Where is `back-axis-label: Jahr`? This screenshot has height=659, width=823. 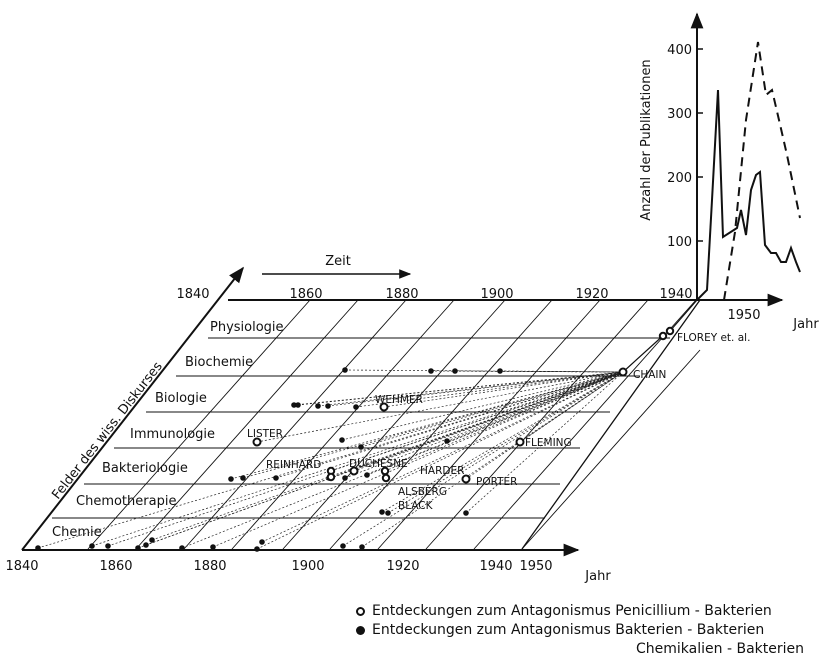
back-axis-label: Jahr is located at coordinates (805, 324).